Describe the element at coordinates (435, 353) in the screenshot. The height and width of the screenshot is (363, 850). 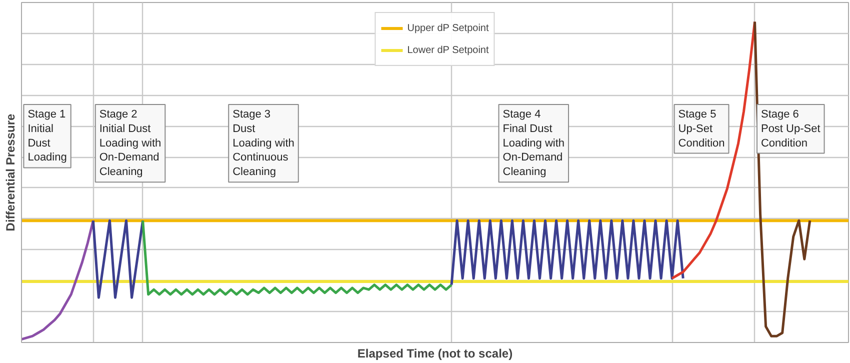
I see `x-axis-title: Elapsed Time (not to scale)` at that location.